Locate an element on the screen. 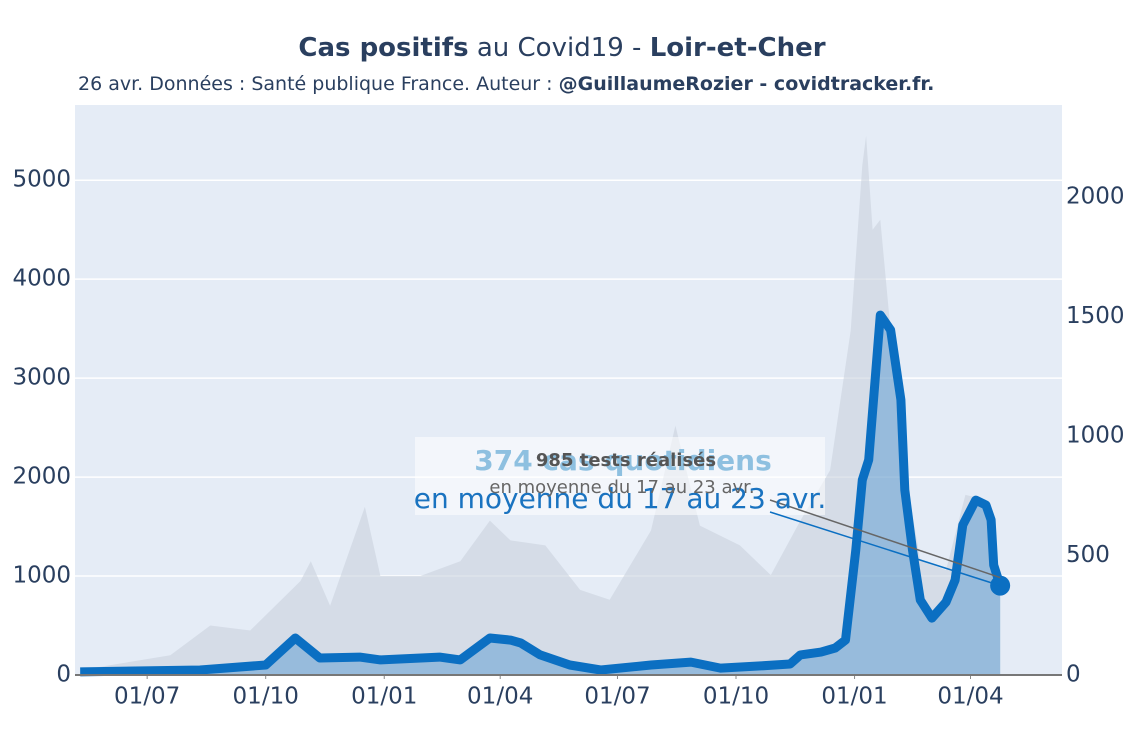  y-tick-label: 1000 is located at coordinates (41, 576).